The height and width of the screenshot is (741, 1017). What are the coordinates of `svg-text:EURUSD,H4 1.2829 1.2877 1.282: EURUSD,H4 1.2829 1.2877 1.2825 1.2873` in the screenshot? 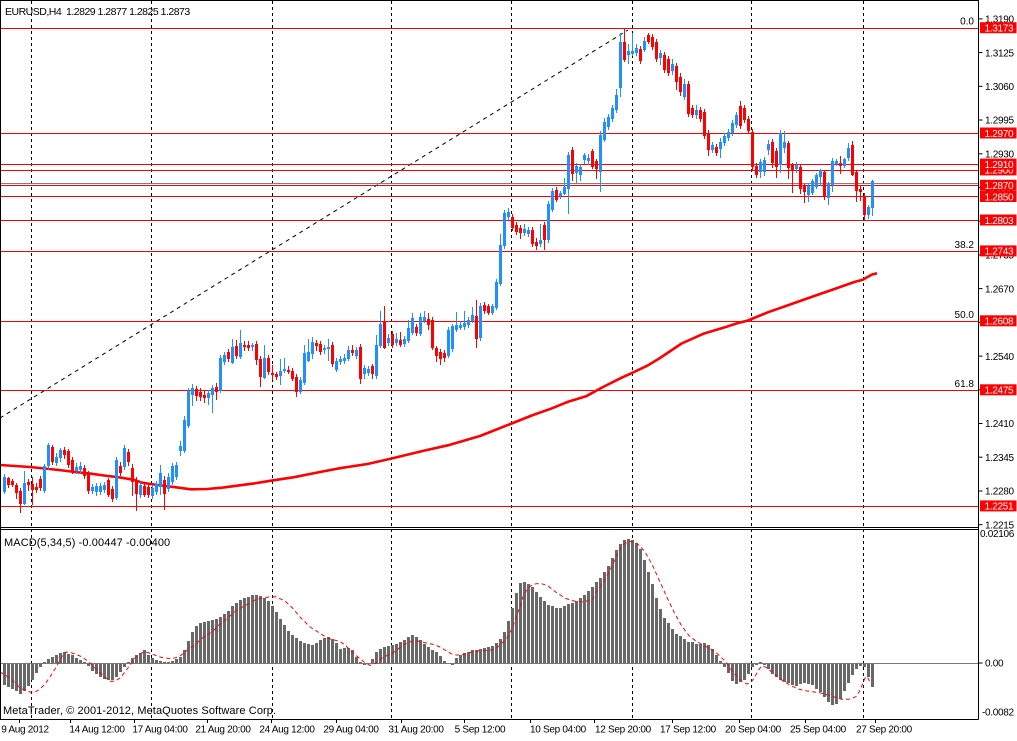 It's located at (97, 12).